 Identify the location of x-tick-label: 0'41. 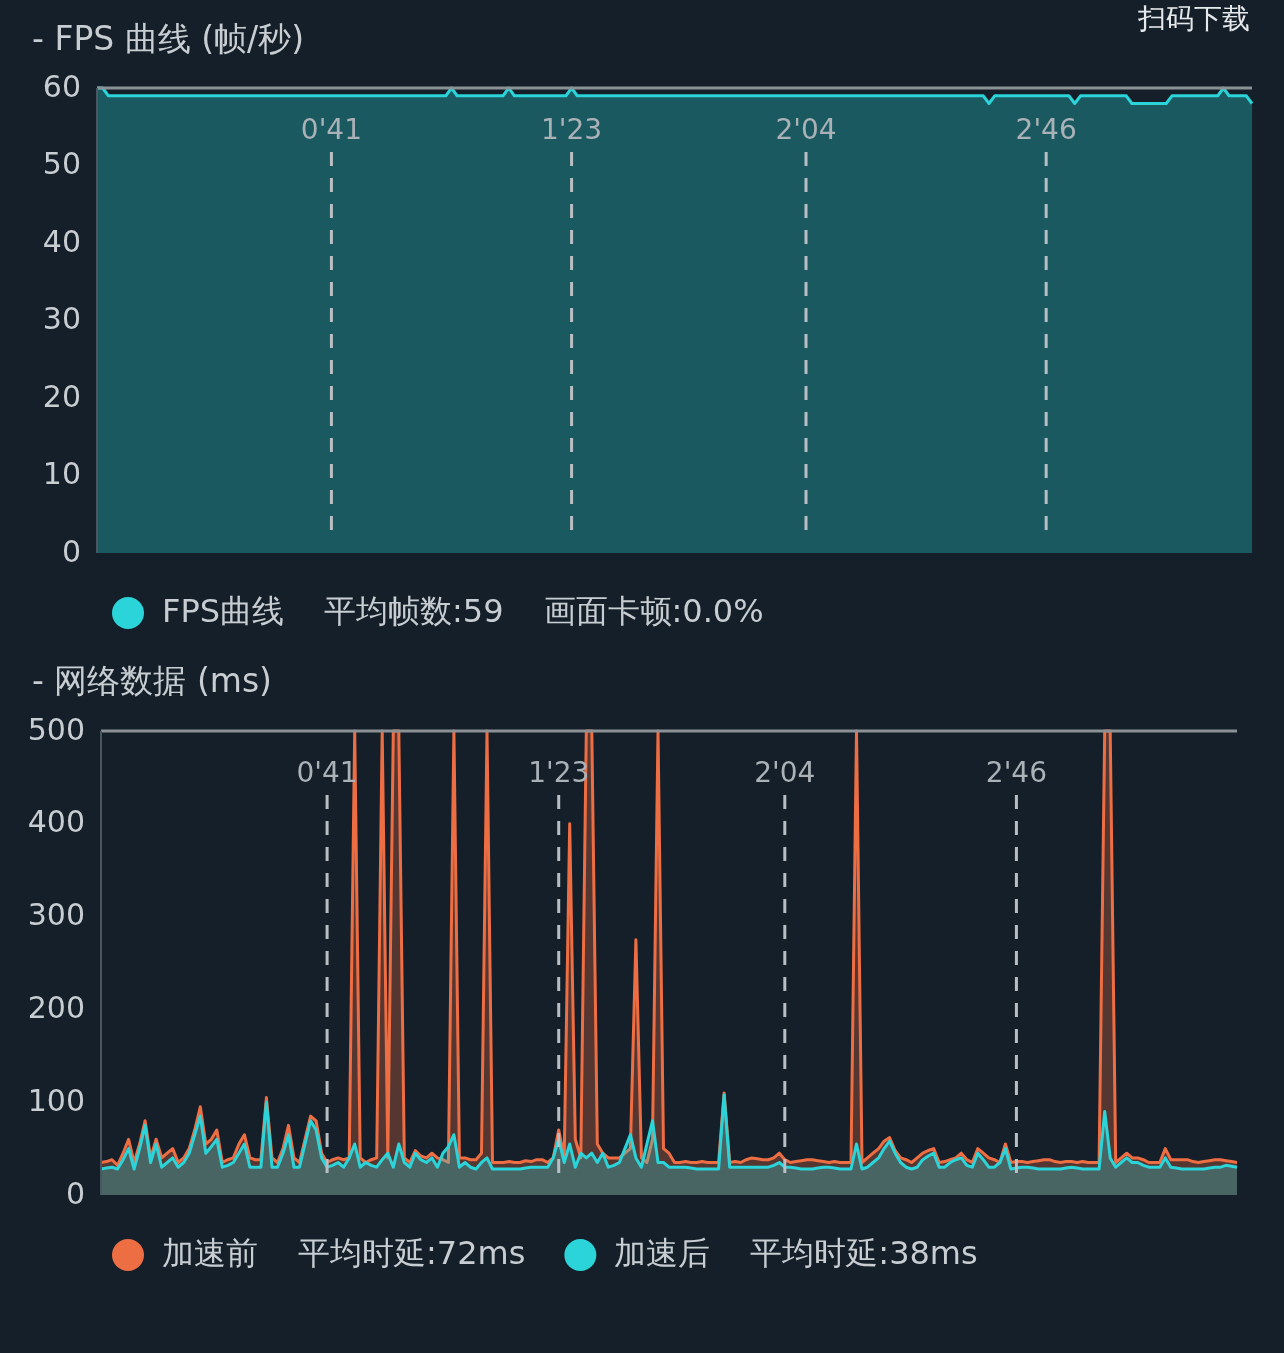
(331, 129).